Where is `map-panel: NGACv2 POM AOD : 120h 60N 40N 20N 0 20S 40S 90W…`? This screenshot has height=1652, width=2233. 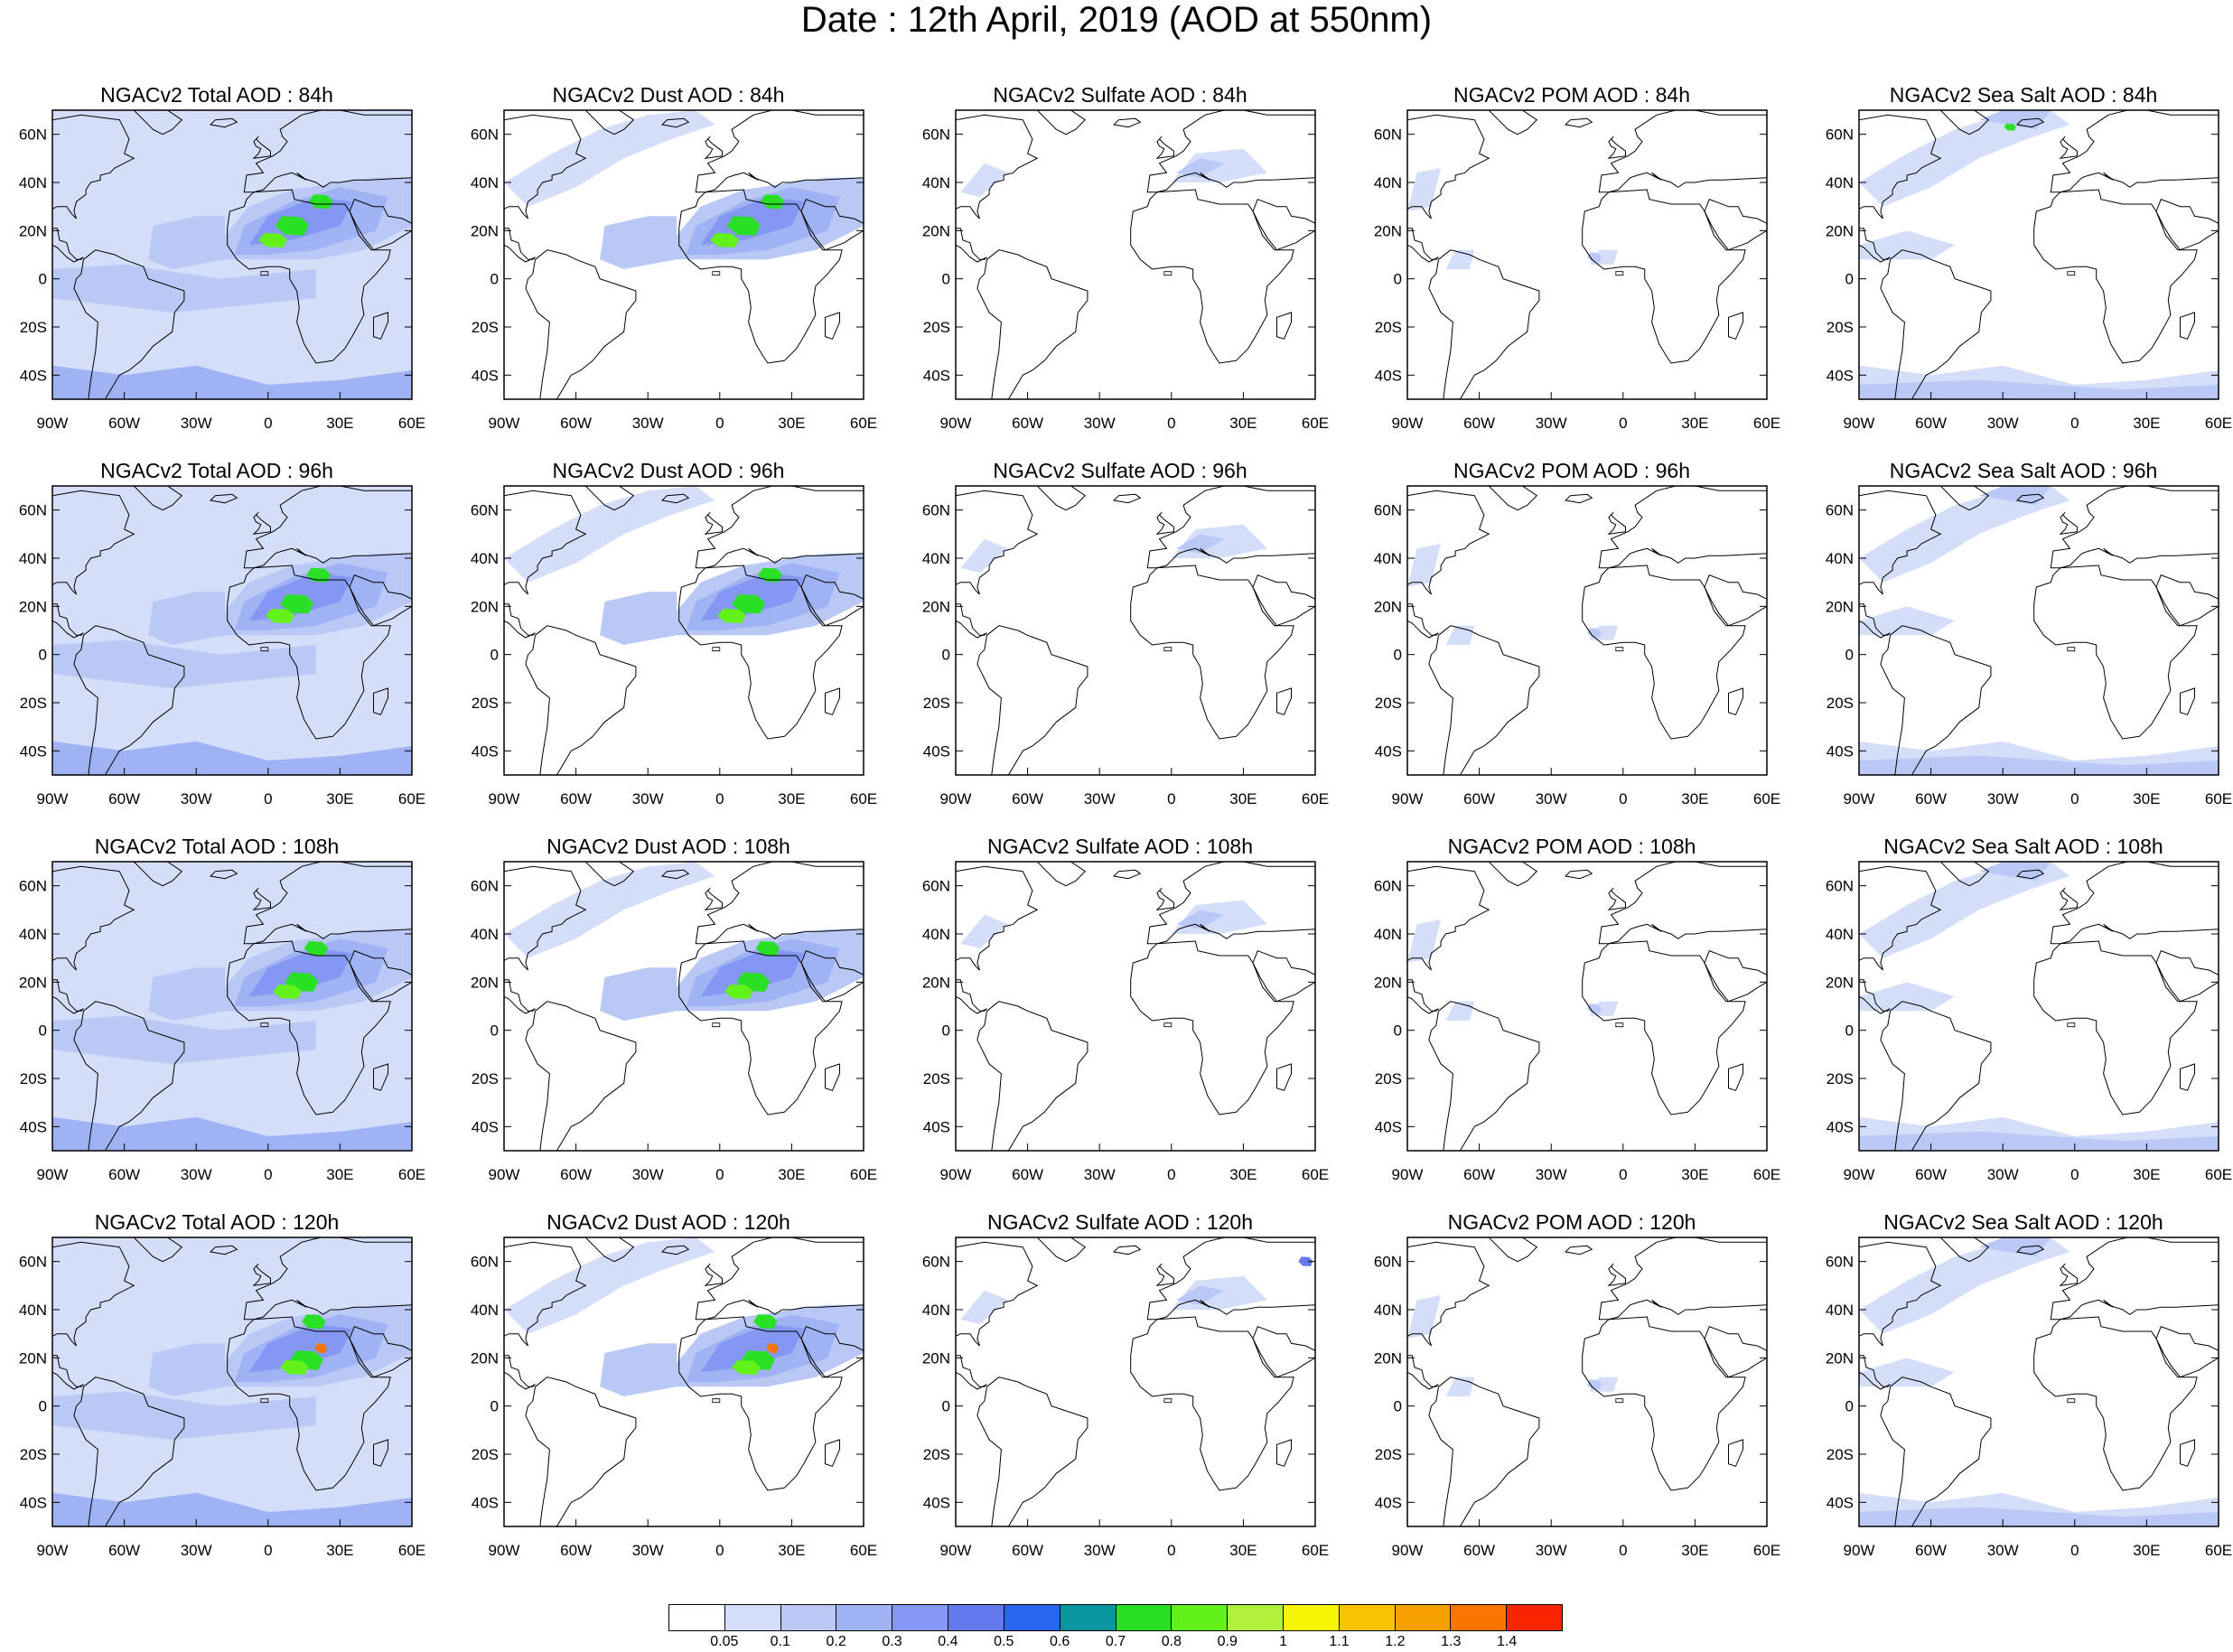 map-panel: NGACv2 POM AOD : 120h 60N 40N 20N 0 20S 40S 90W… is located at coordinates (1572, 1395).